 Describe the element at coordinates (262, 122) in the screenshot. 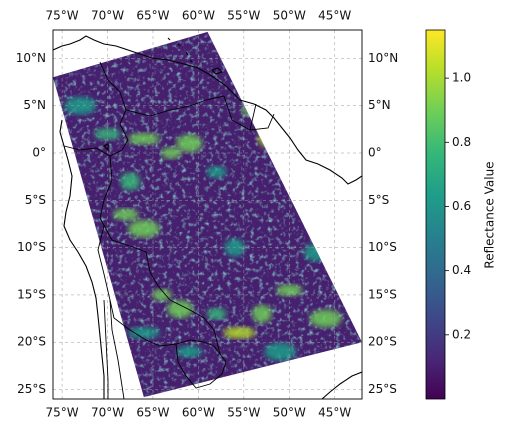

I see `border-suriname` at that location.